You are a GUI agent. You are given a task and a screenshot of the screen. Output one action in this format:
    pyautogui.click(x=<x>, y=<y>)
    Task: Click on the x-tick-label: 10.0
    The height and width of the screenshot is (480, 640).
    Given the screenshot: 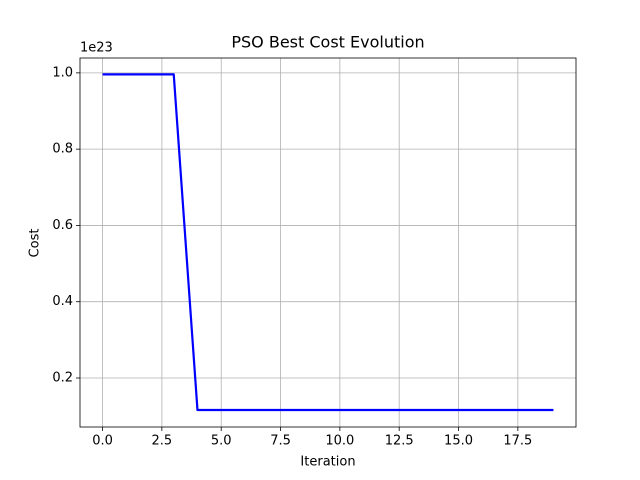 What is the action you would take?
    pyautogui.click(x=339, y=441)
    